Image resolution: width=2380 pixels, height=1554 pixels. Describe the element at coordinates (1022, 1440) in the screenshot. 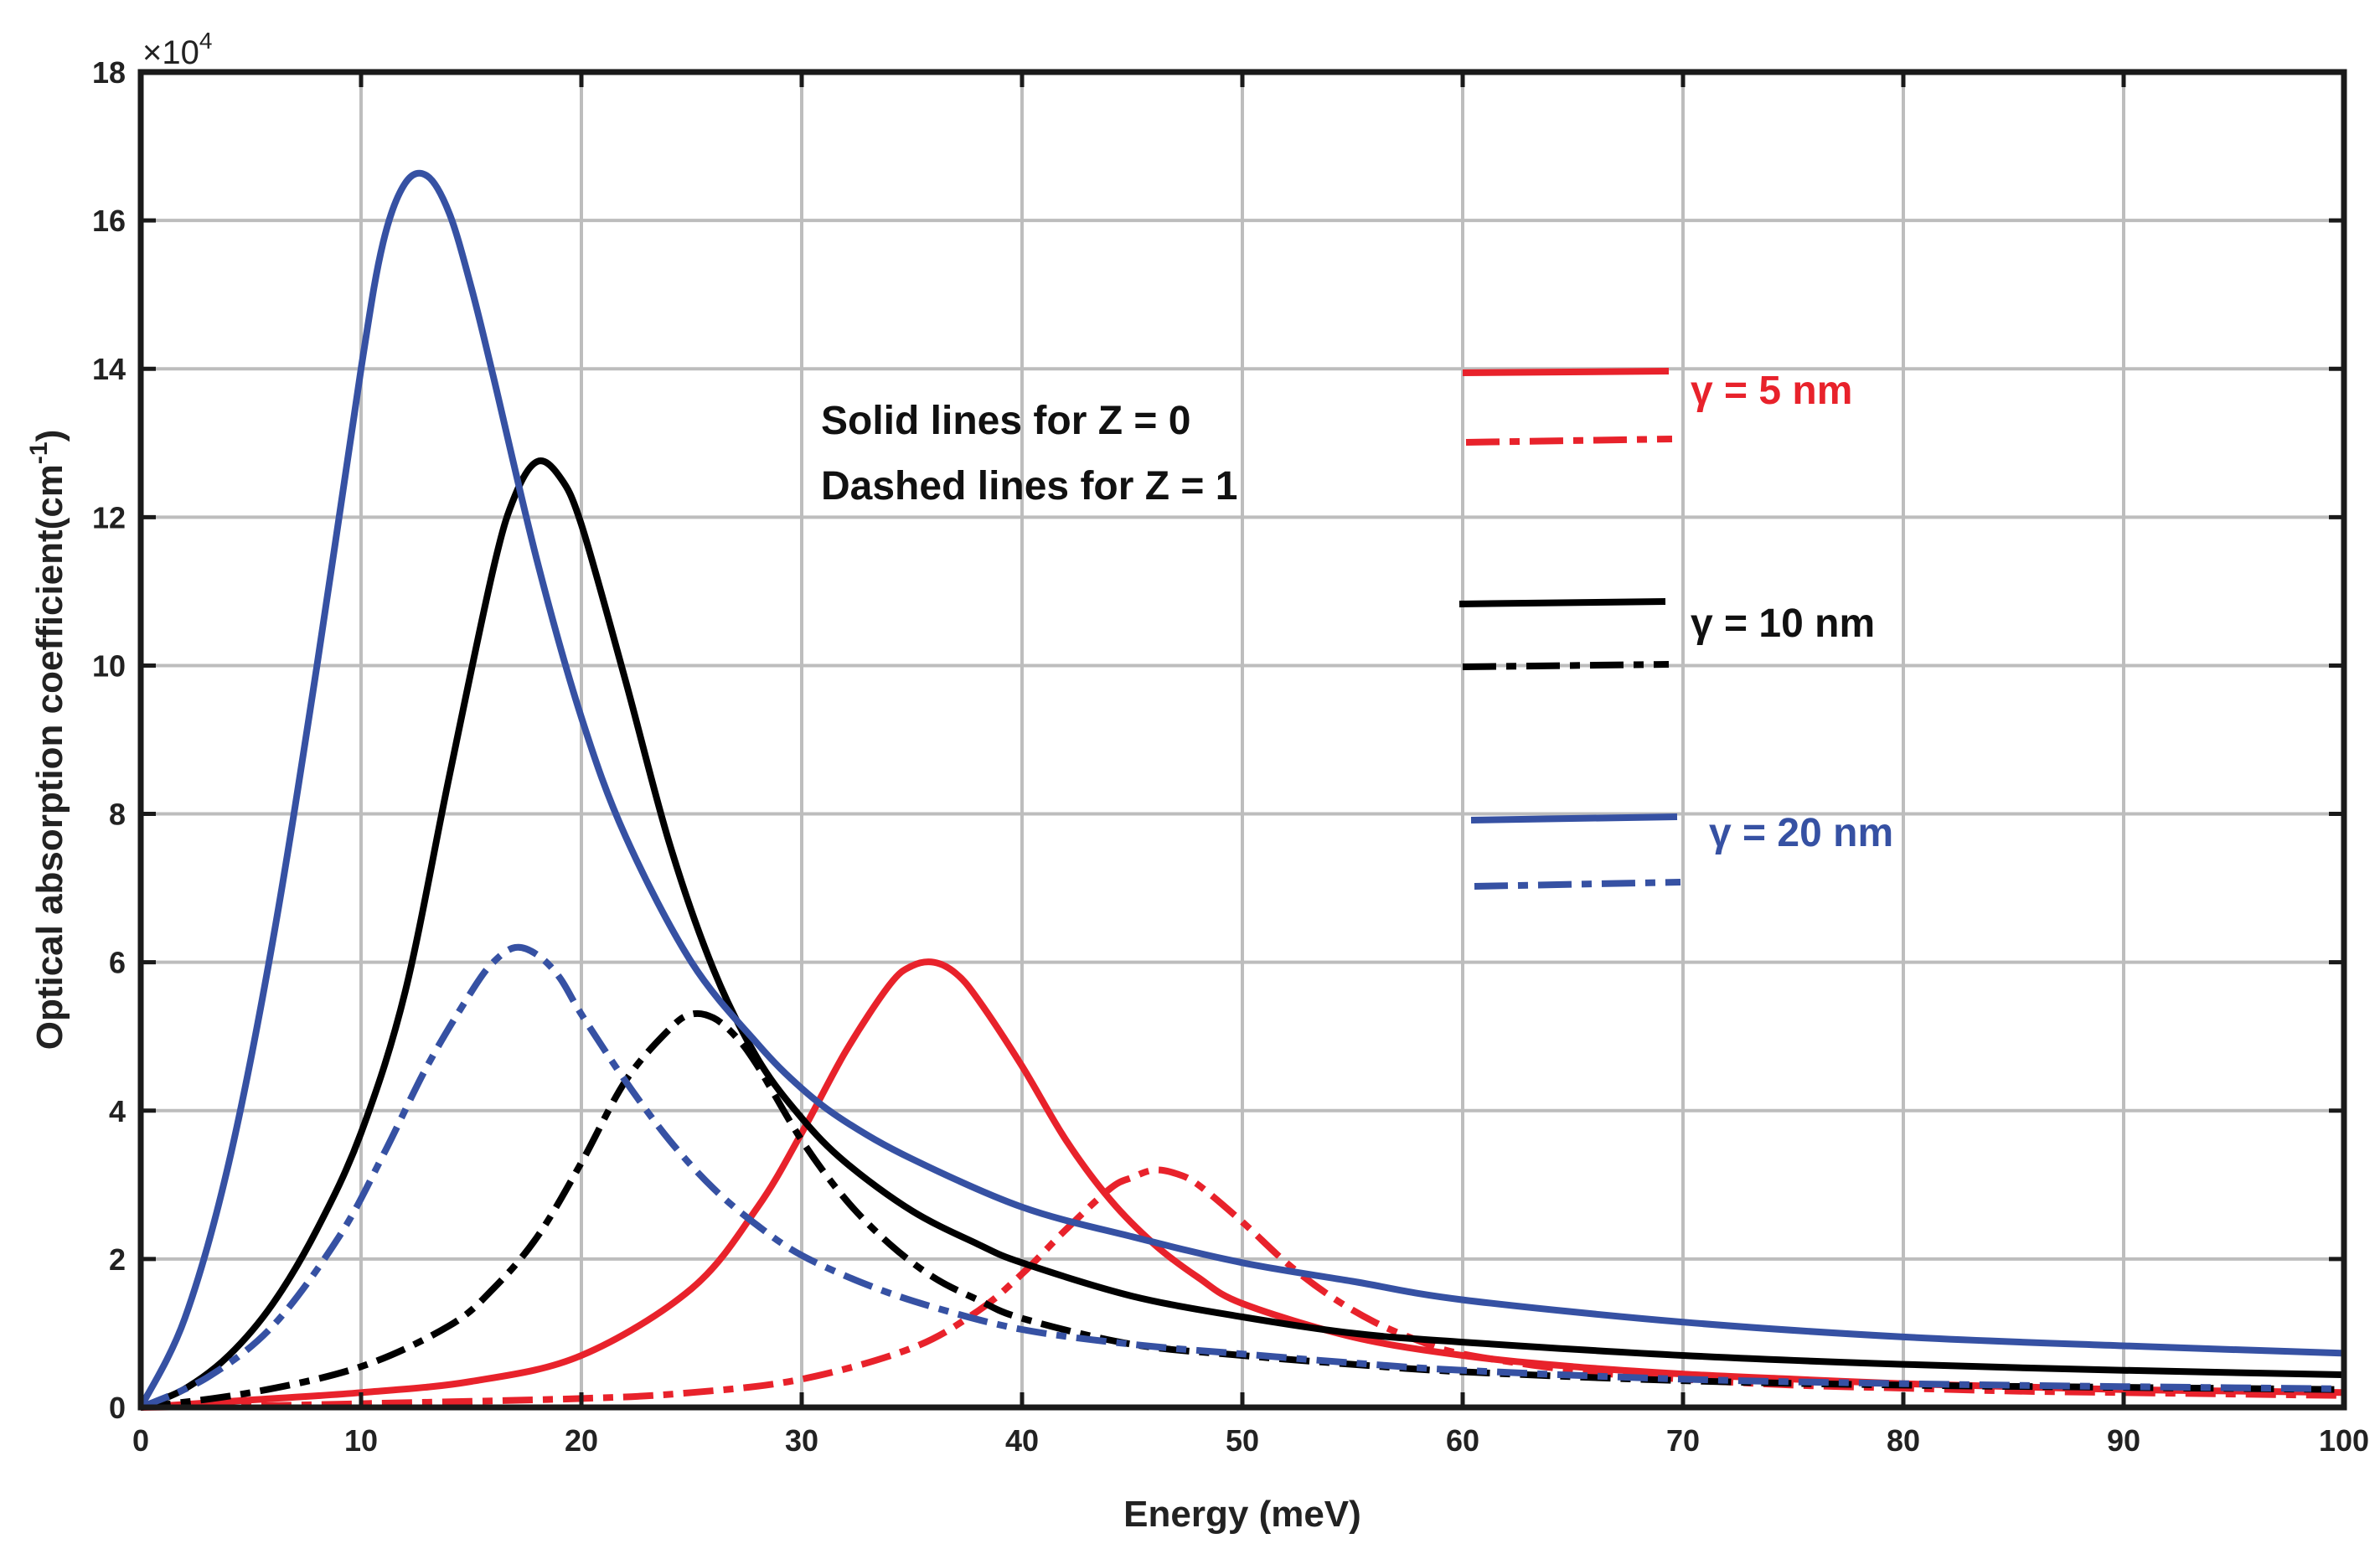

I see `x-tick-label-40: 40` at that location.